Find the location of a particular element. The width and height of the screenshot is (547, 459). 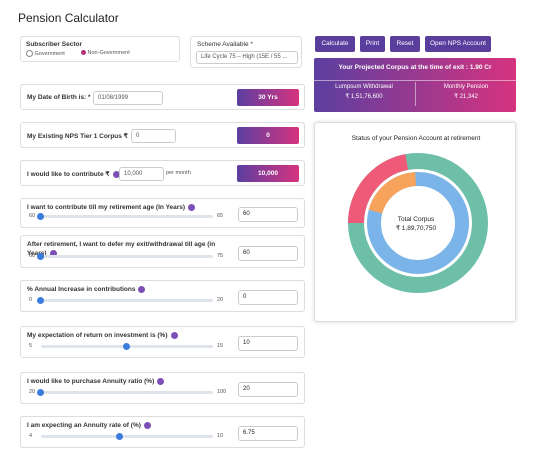

center-label: Total Corpus is located at coordinates (416, 219).